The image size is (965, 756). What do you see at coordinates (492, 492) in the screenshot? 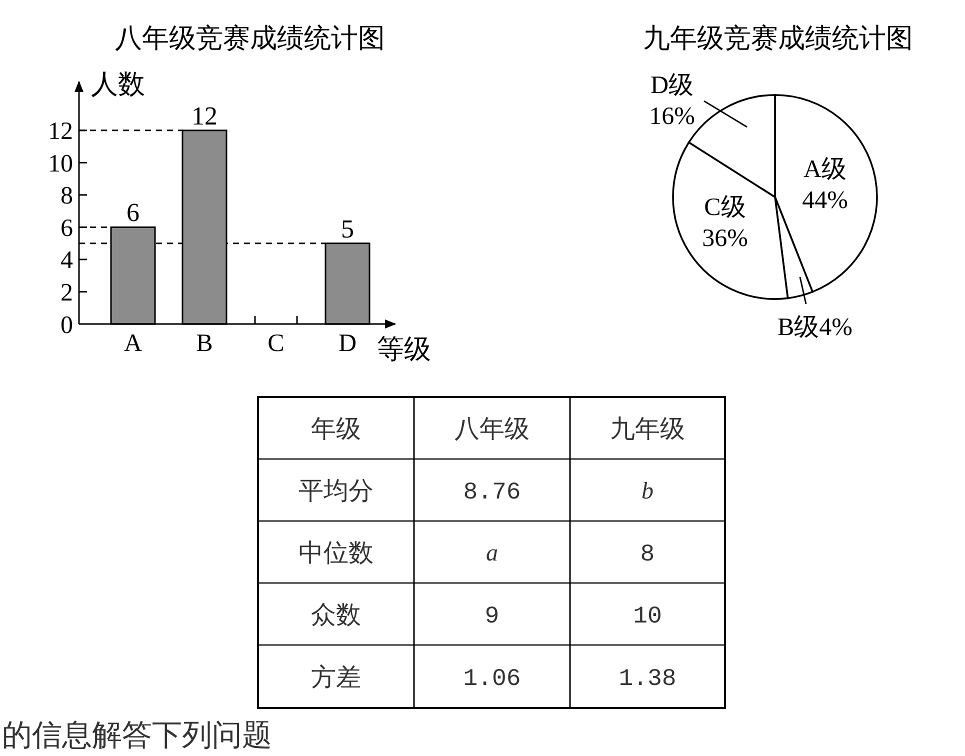
I see `text: 8.76` at bounding box center [492, 492].